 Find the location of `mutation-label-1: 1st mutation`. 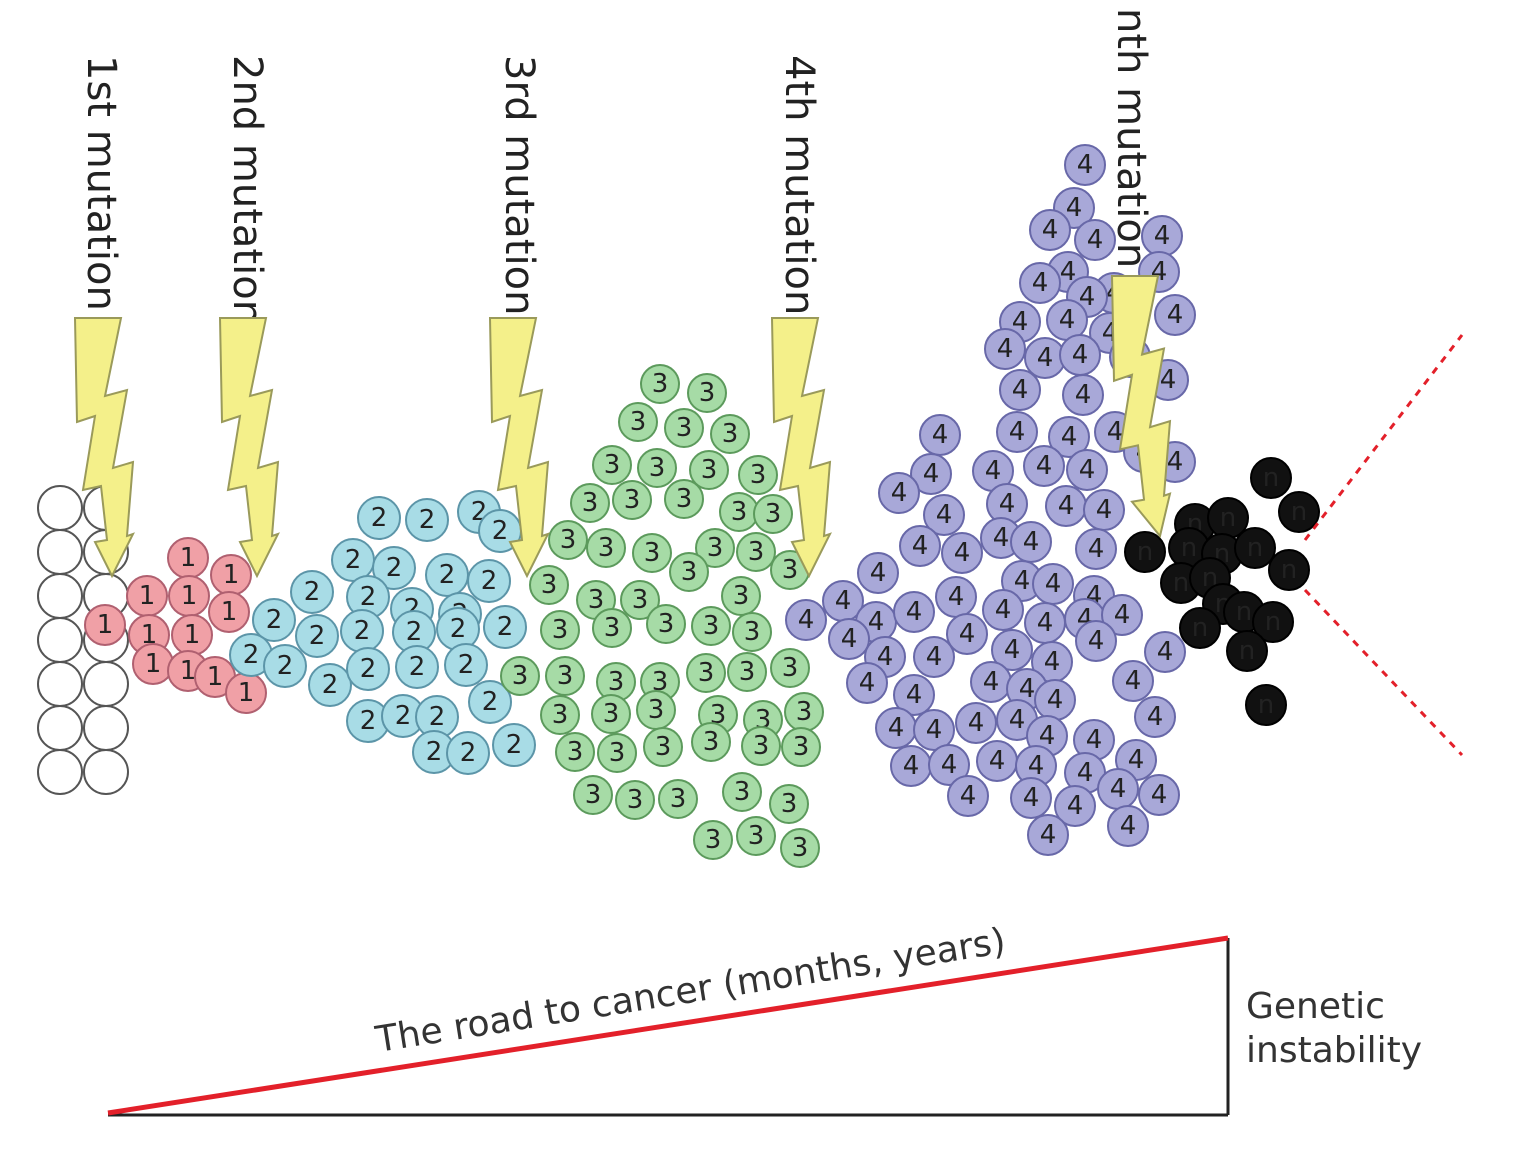

mutation-label-1: 1st mutation is located at coordinates (101, 183).